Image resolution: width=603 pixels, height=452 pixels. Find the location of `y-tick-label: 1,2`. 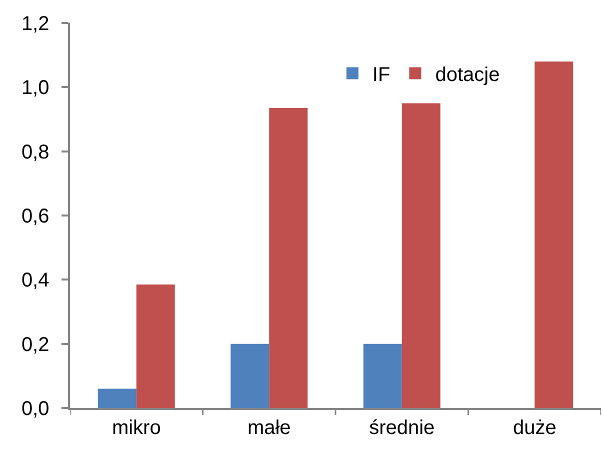

y-tick-label: 1,2 is located at coordinates (35, 24).